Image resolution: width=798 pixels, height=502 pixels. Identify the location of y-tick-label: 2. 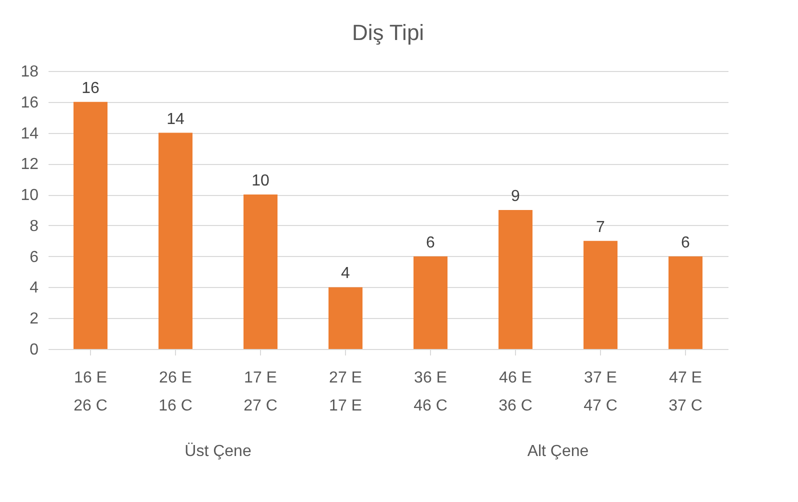
(34, 319).